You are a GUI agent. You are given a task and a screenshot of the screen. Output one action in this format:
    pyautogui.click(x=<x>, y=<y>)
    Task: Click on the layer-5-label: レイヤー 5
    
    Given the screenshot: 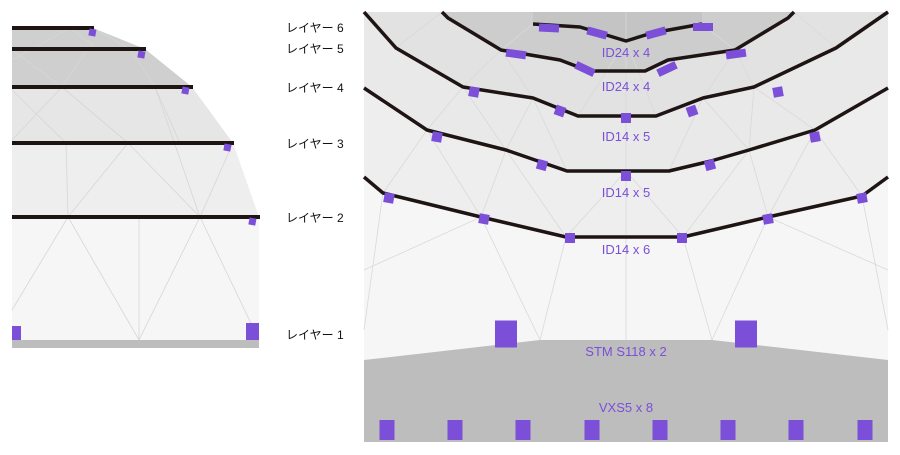 What is the action you would take?
    pyautogui.click(x=315, y=49)
    